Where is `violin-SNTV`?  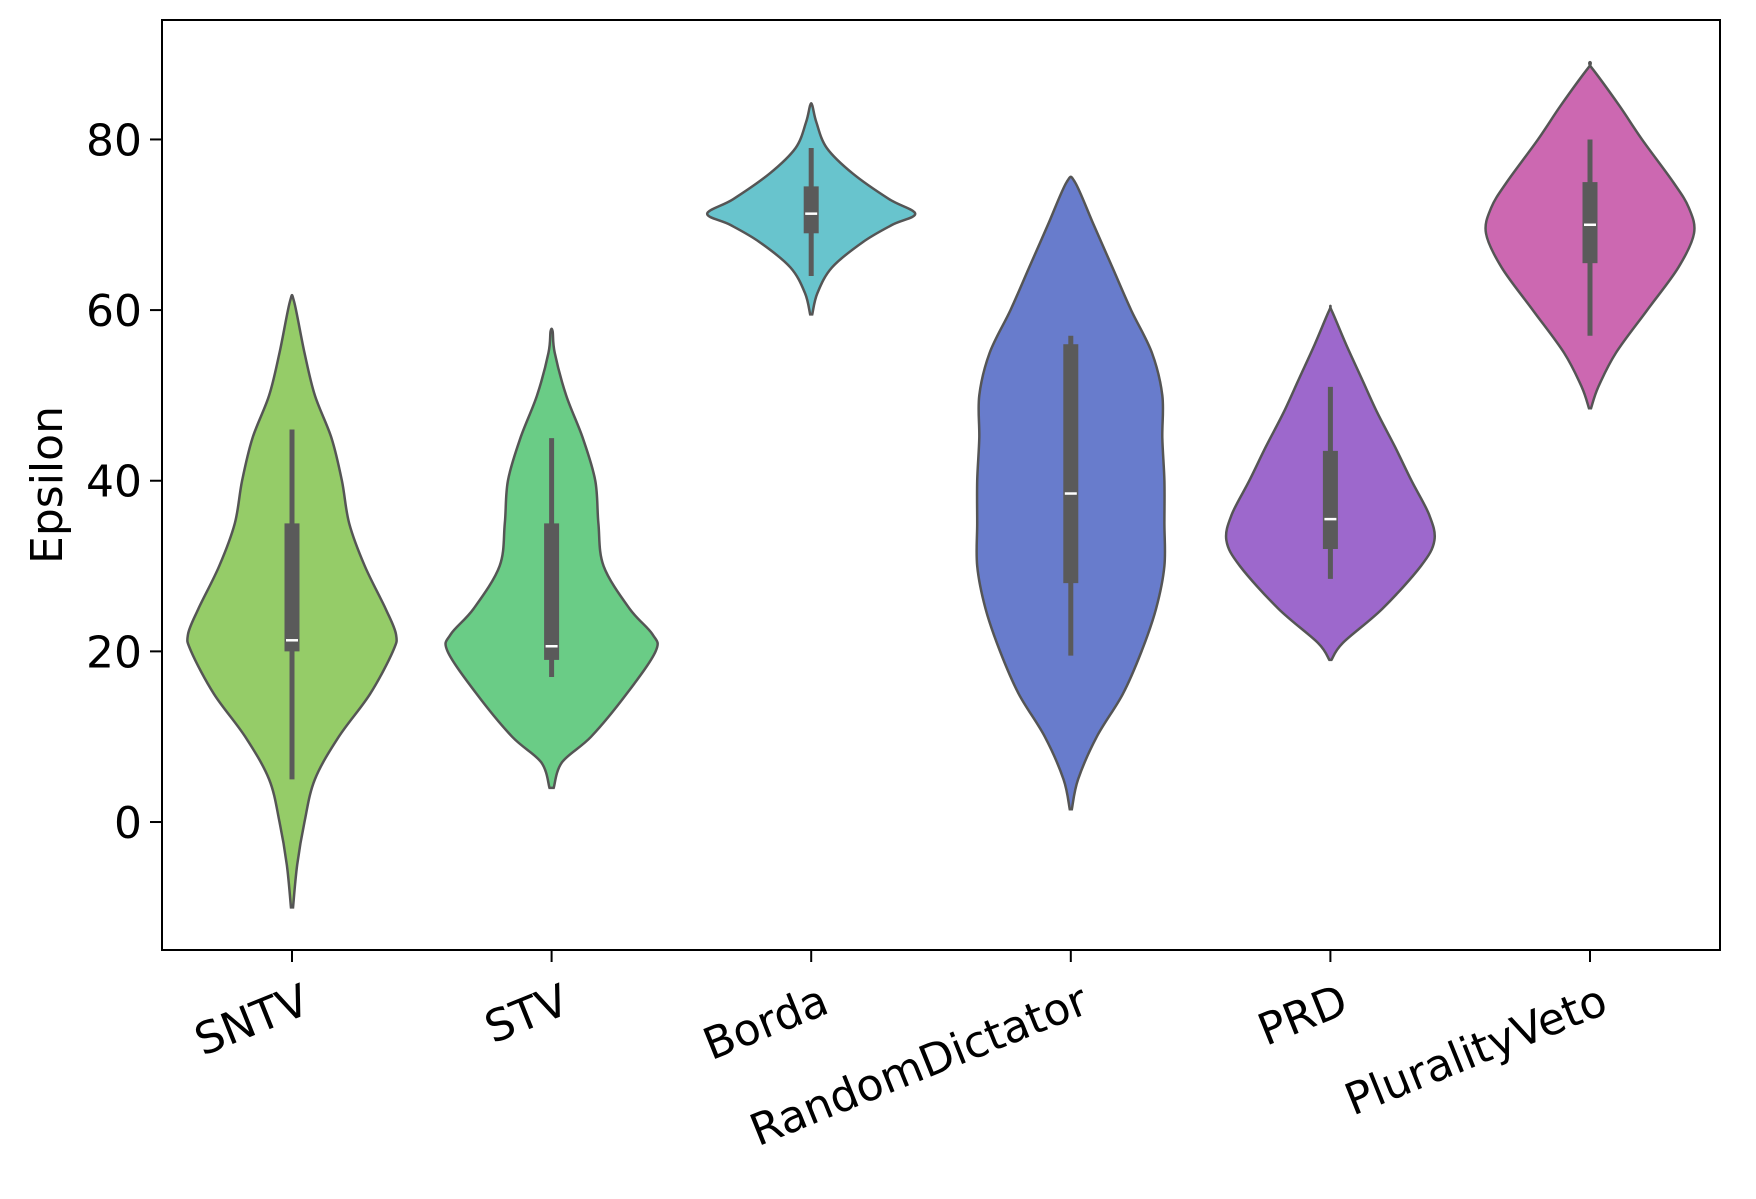 violin-SNTV is located at coordinates (292, 601).